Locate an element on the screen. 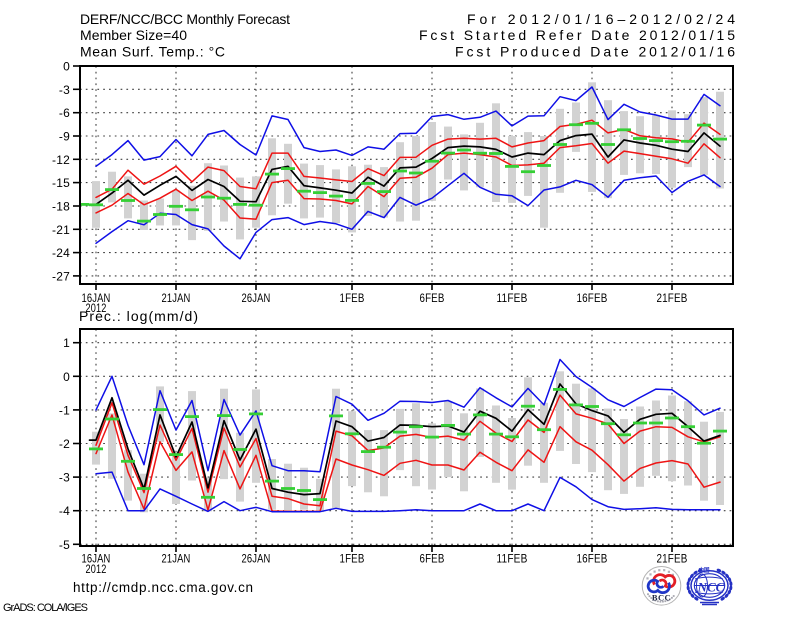 This screenshot has width=800, height=623. svg-text: -5 is located at coordinates (64, 545).